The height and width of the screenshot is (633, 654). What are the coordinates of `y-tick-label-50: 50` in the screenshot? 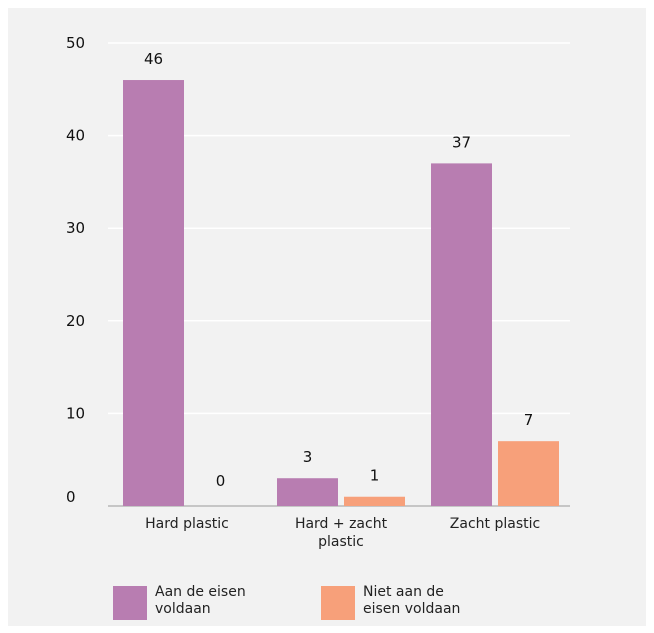 It's located at (75, 43).